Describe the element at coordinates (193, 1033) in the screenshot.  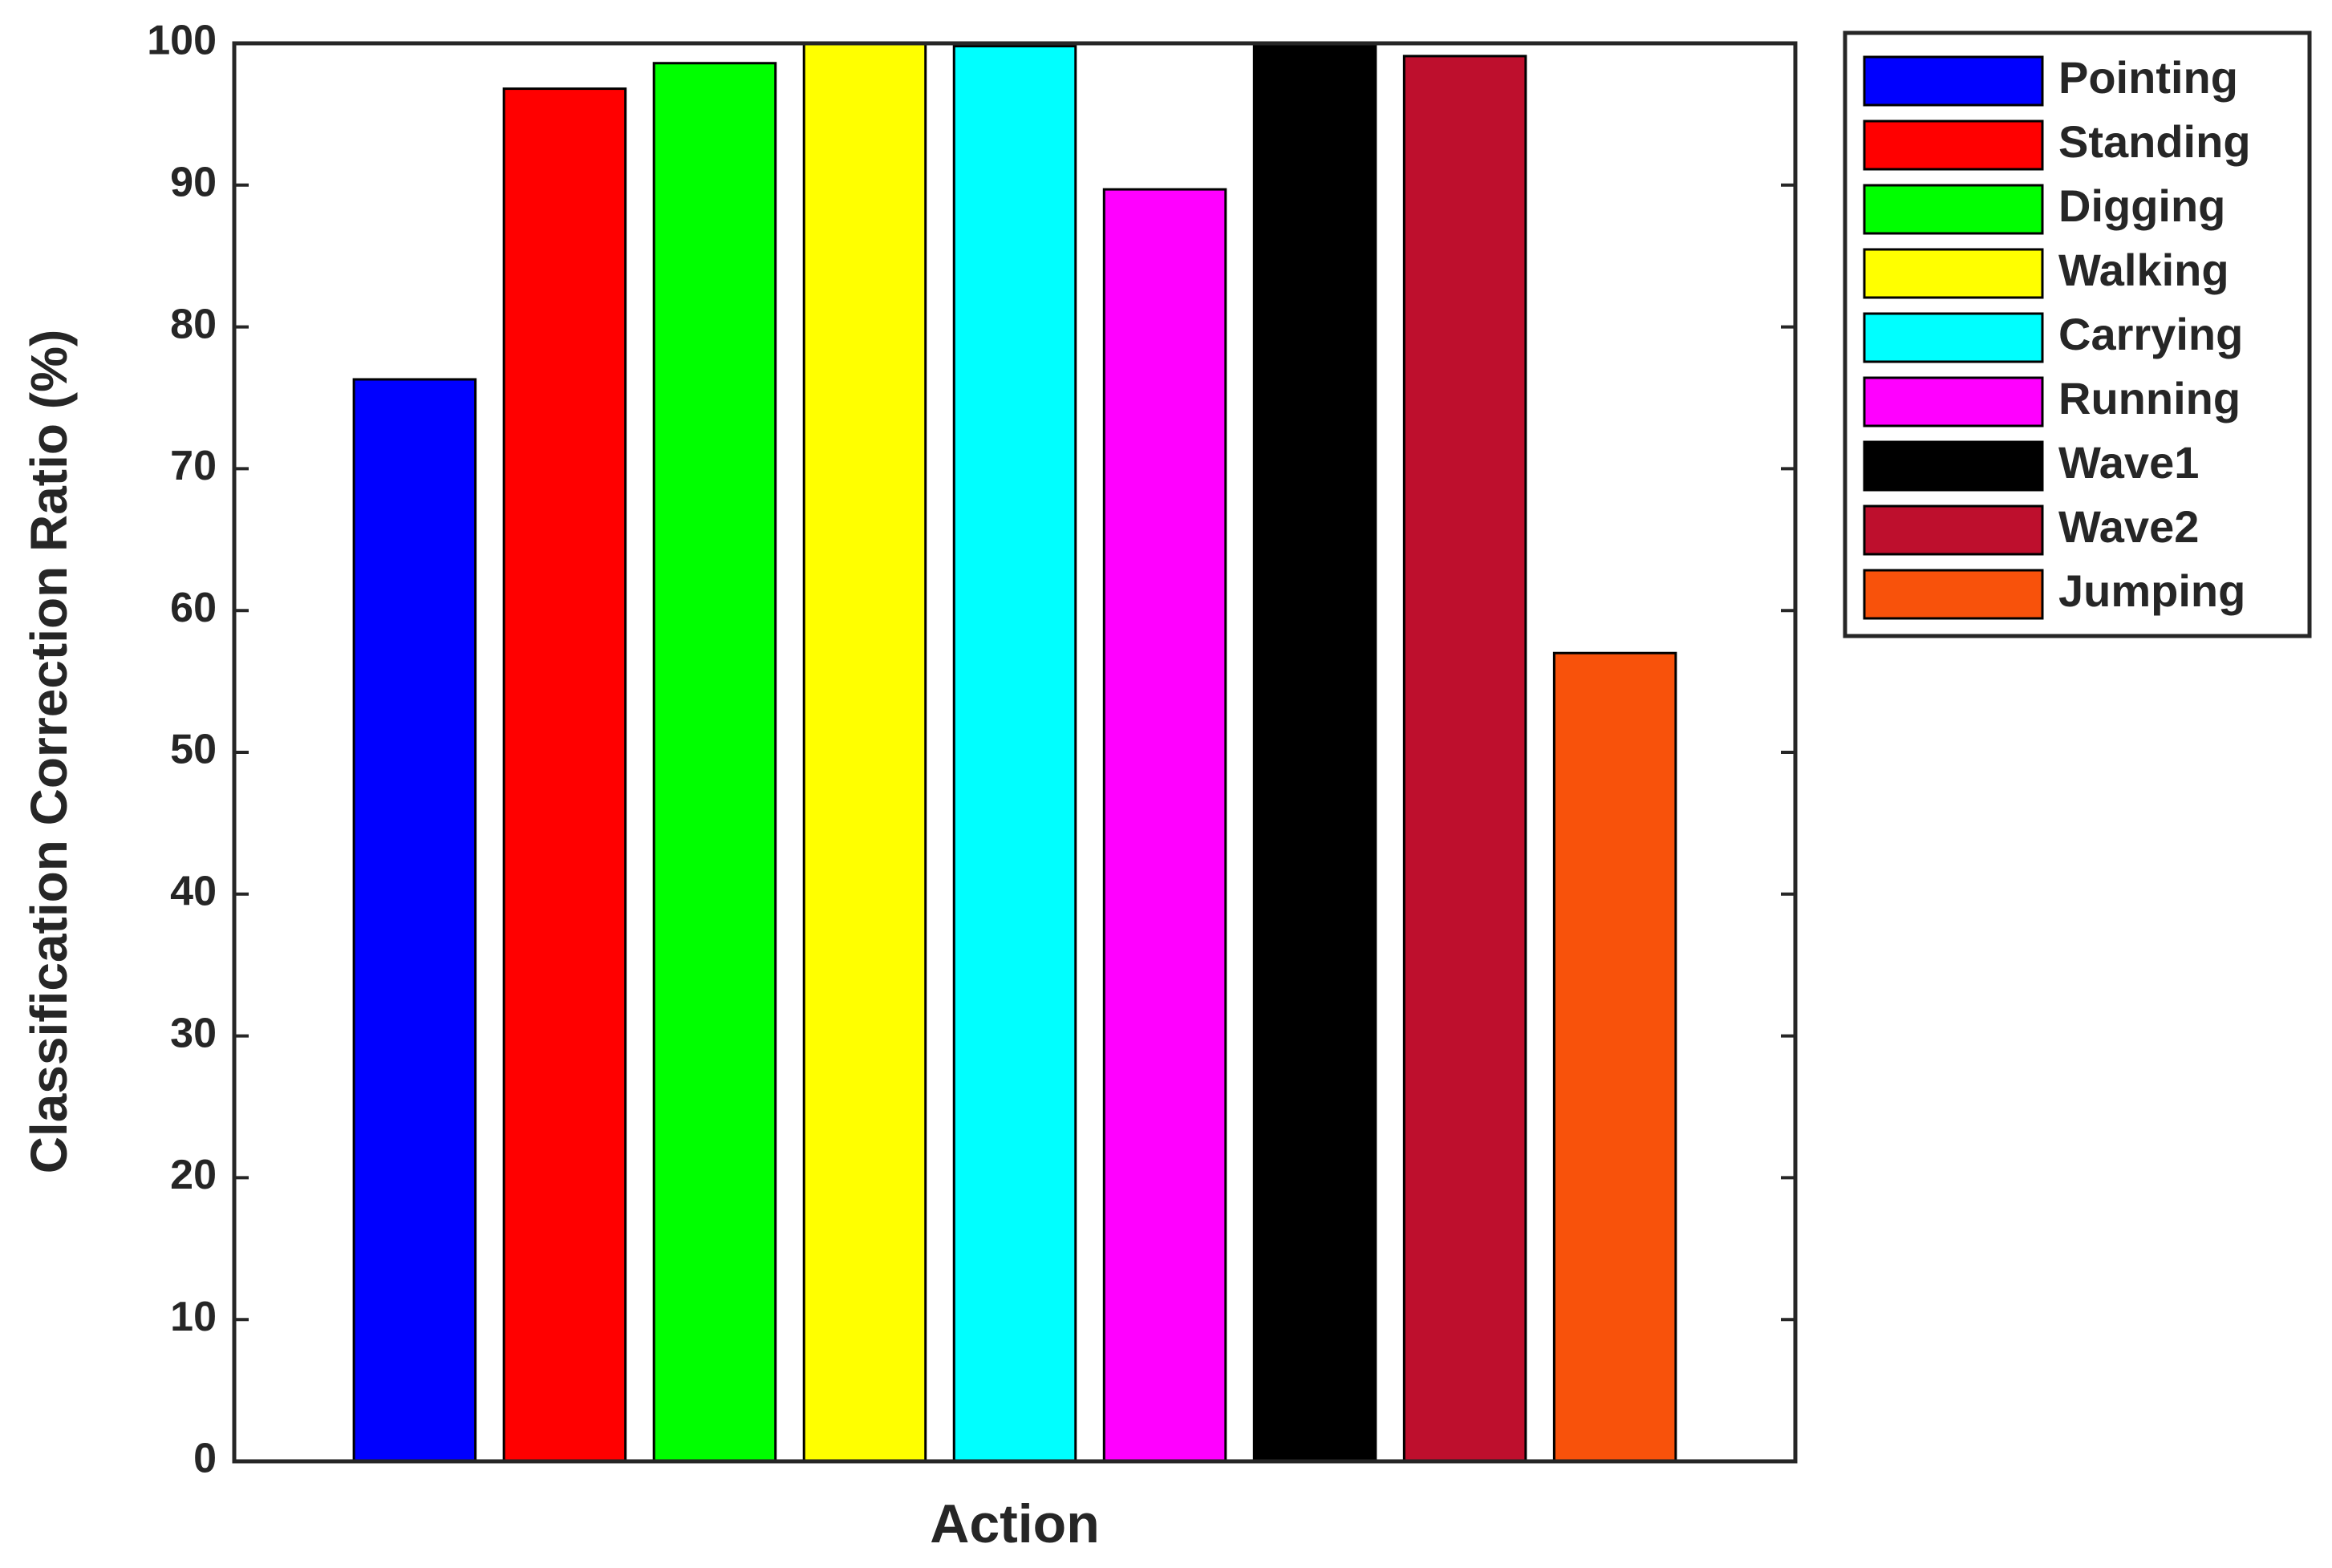
I see `y-tick-label: 30` at that location.